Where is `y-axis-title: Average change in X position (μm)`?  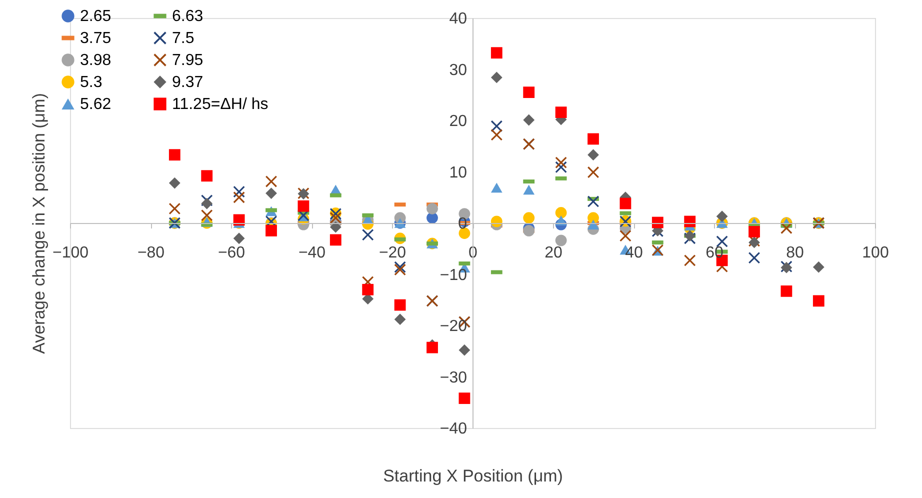
y-axis-title: Average change in X position (μm) is located at coordinates (39, 223).